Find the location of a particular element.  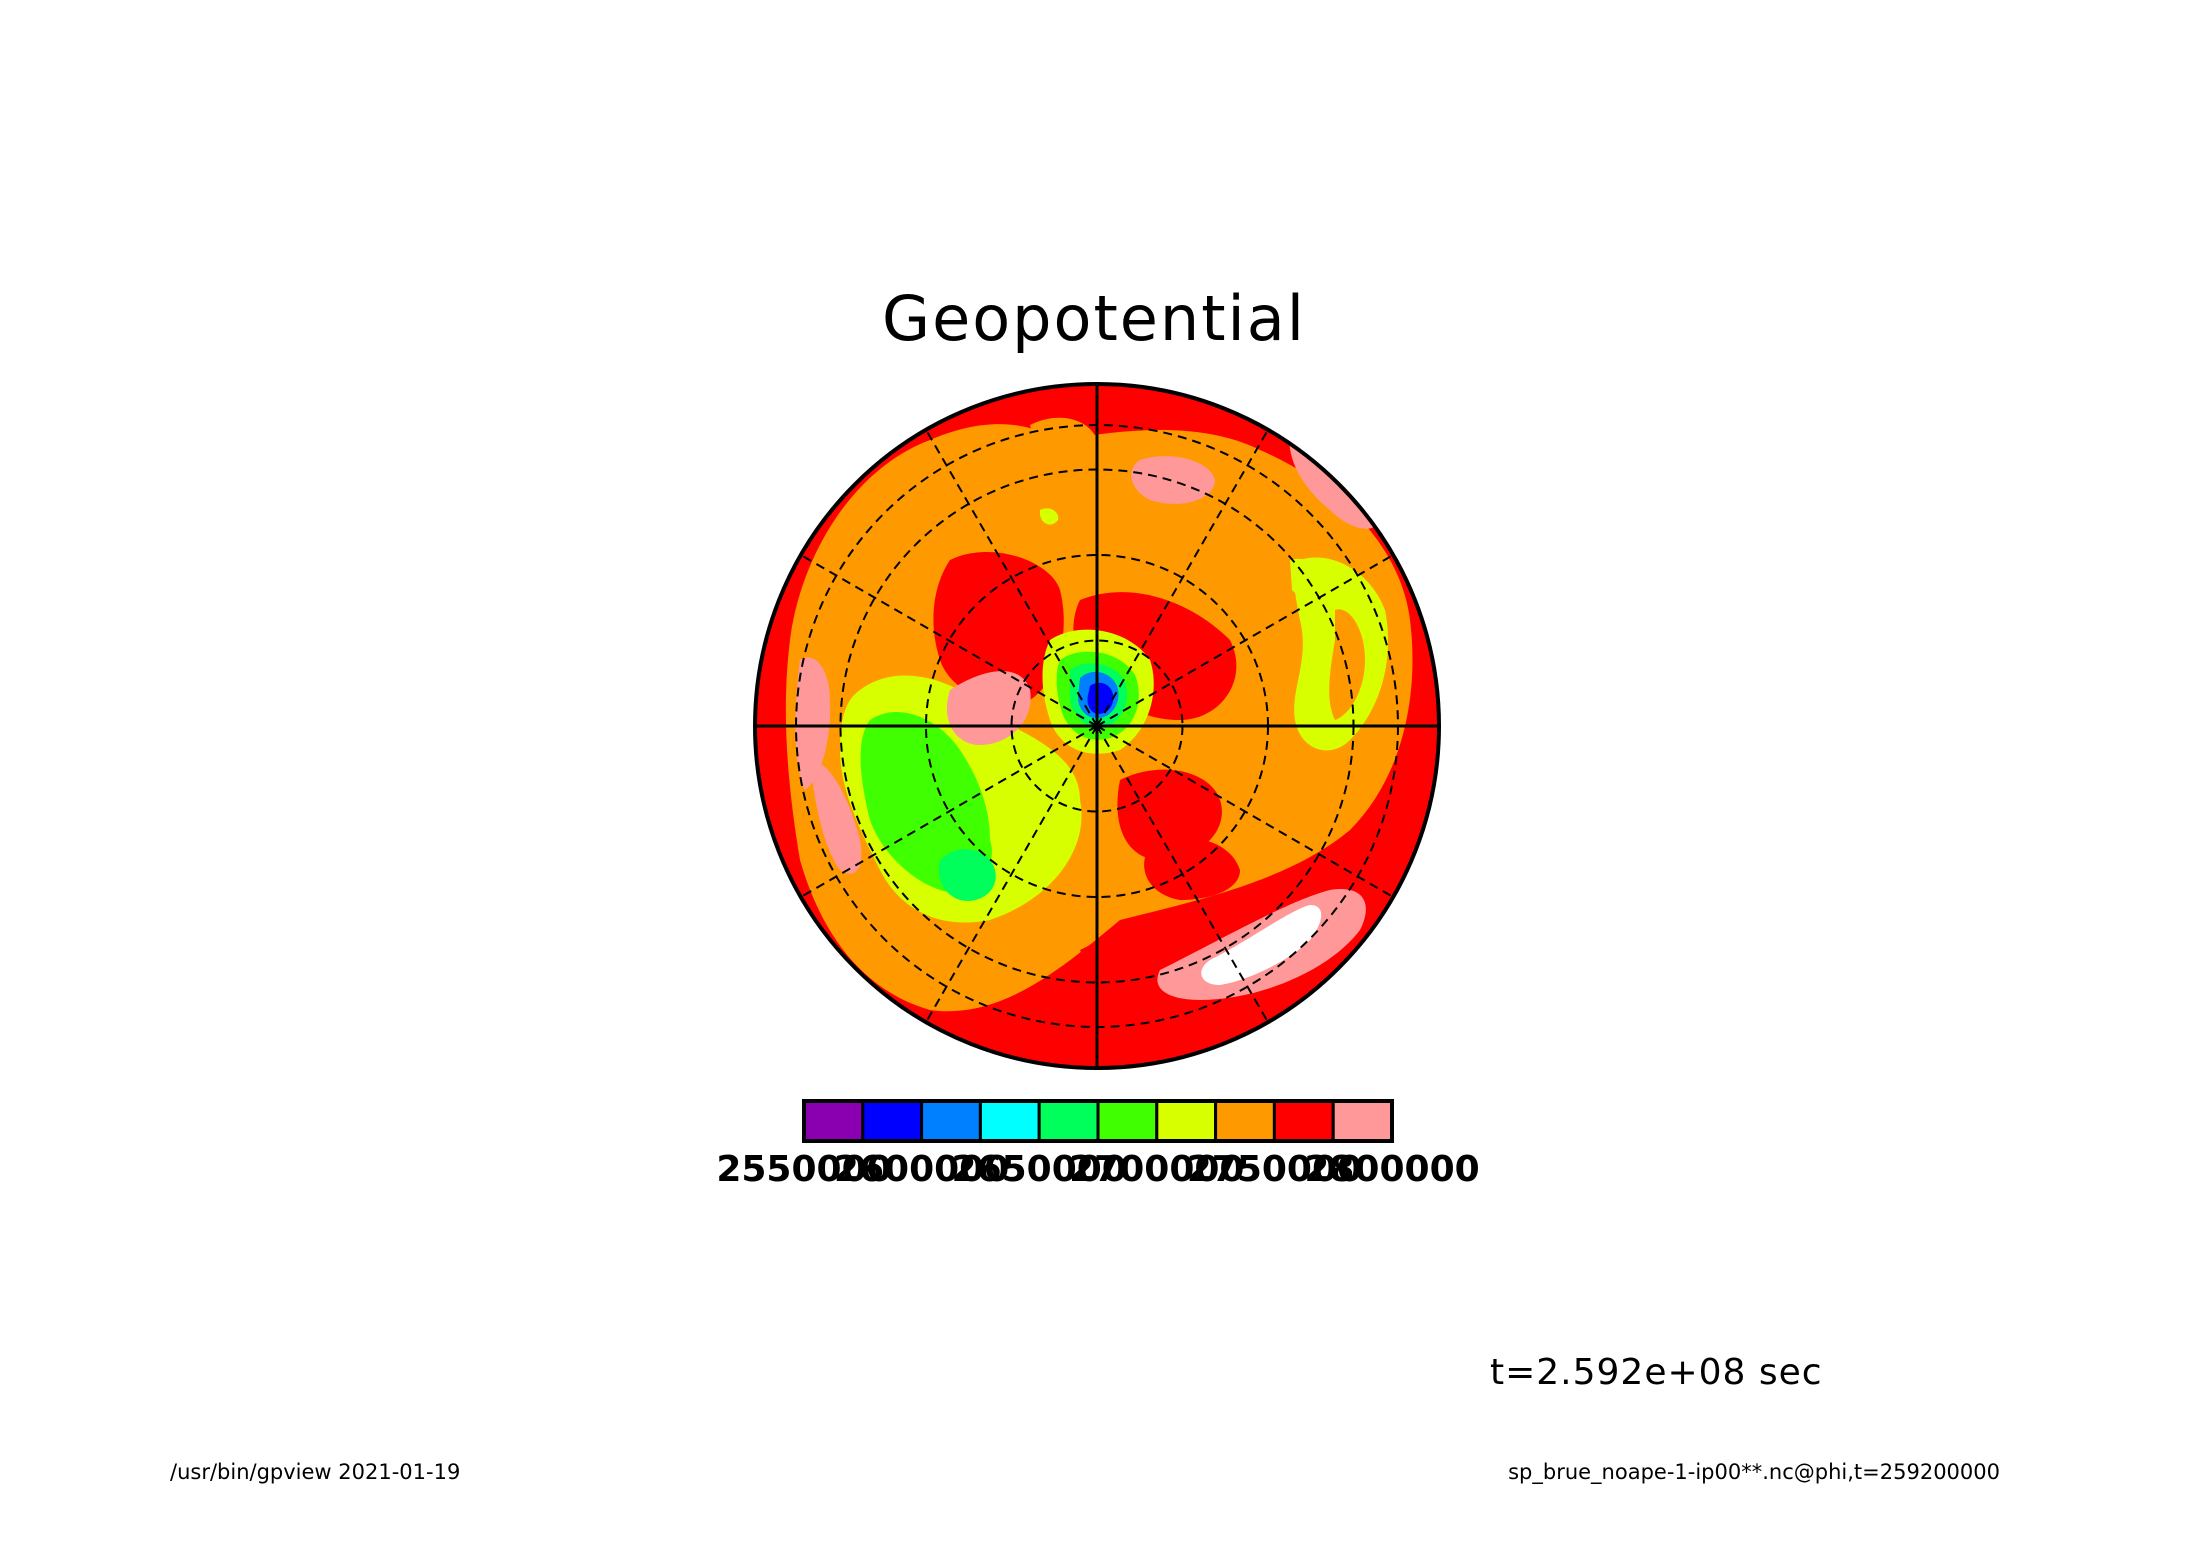

colorbar-tick-label-2: 2600000 is located at coordinates (921, 1169).